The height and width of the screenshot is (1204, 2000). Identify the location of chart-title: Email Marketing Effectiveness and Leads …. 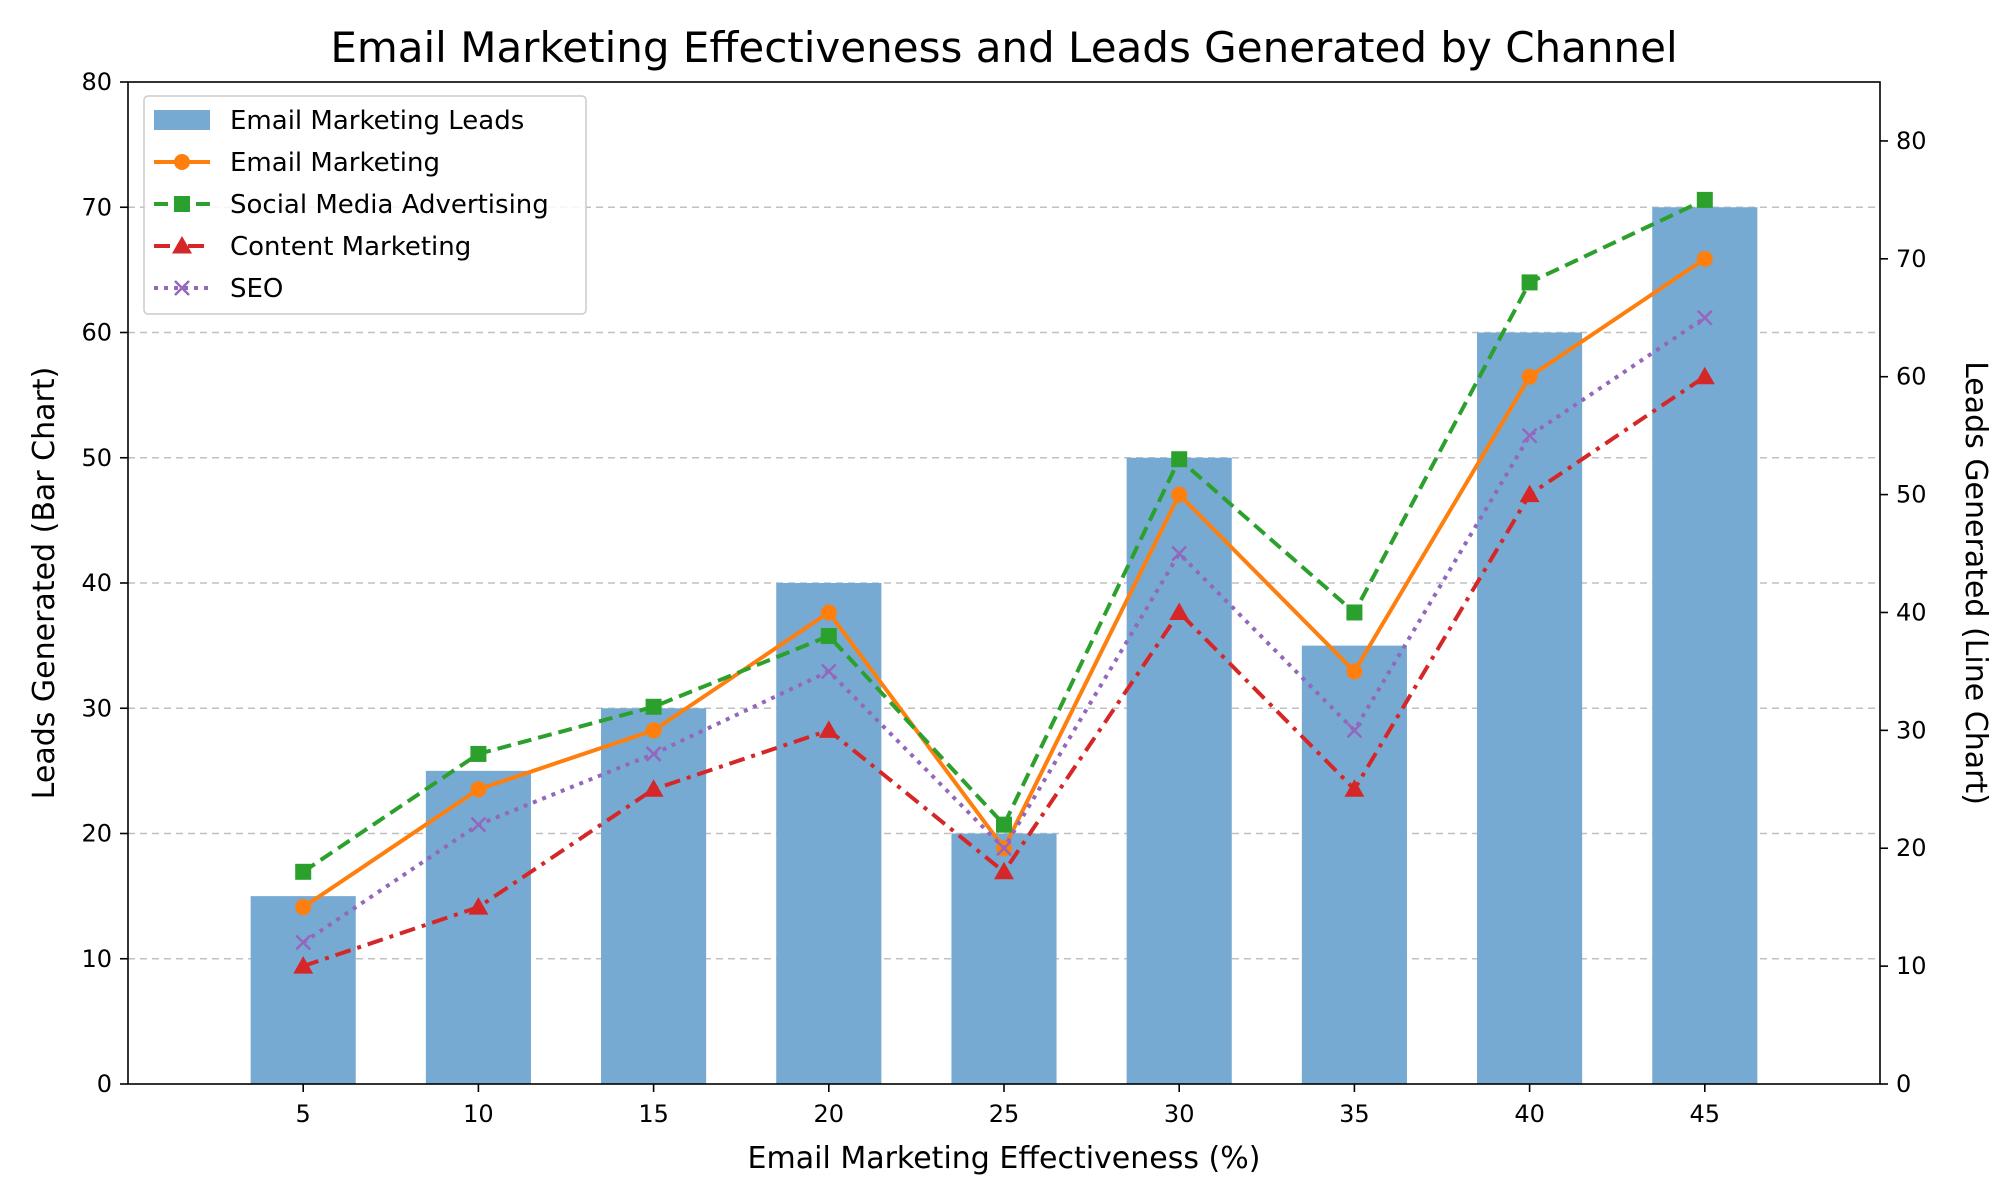
(1003, 47).